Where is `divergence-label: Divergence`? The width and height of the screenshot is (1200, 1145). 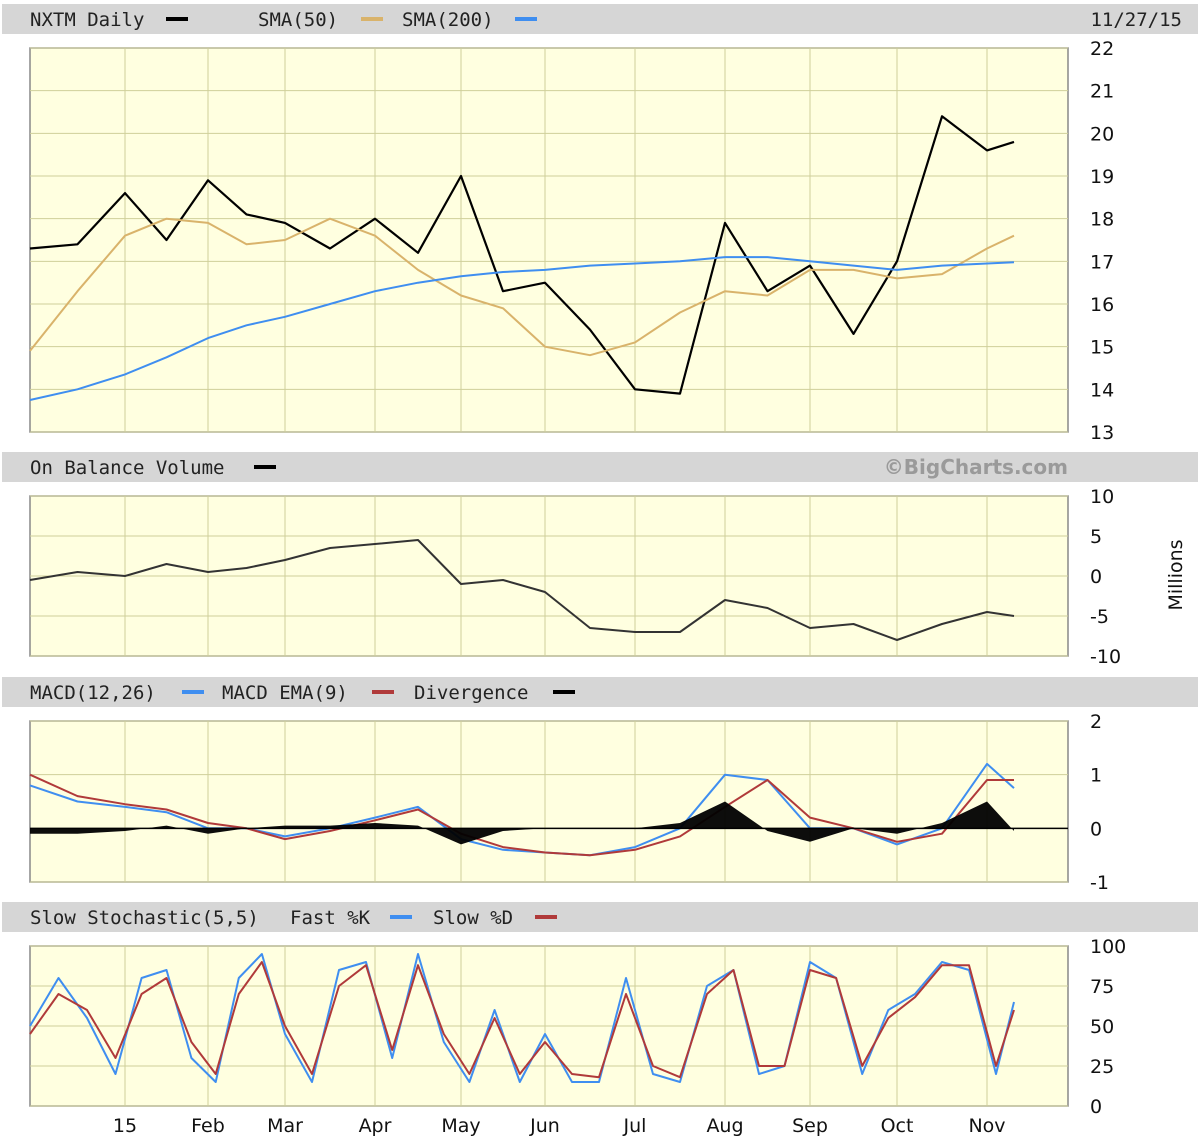 divergence-label: Divergence is located at coordinates (471, 693).